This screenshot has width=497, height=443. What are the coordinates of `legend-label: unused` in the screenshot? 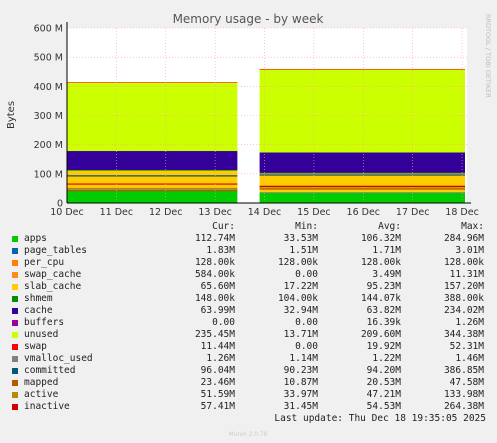 It's located at (41, 334).